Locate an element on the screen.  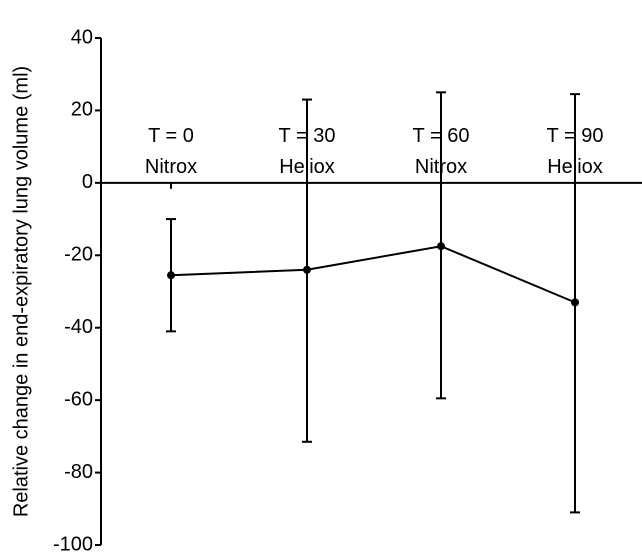
category-time-label: T = 60 is located at coordinates (441, 136).